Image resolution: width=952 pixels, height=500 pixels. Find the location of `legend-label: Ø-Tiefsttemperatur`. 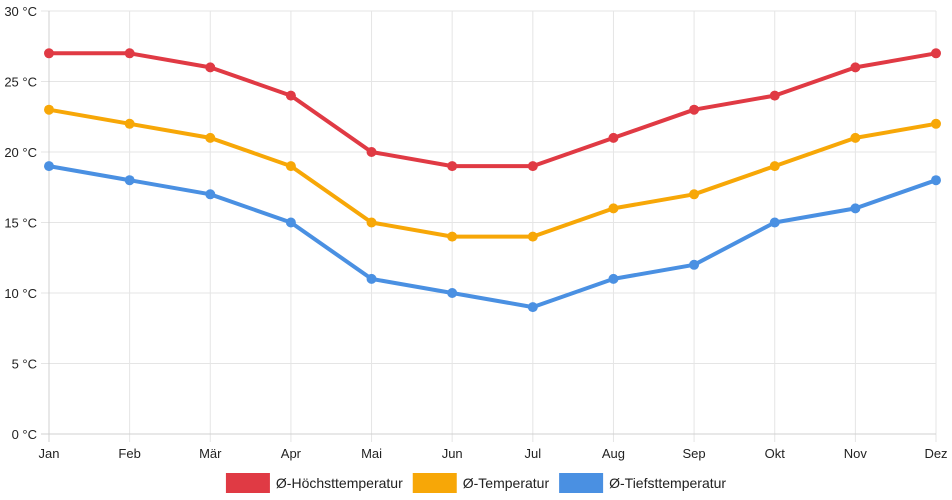

legend-label: Ø-Tiefsttemperatur is located at coordinates (667, 483).